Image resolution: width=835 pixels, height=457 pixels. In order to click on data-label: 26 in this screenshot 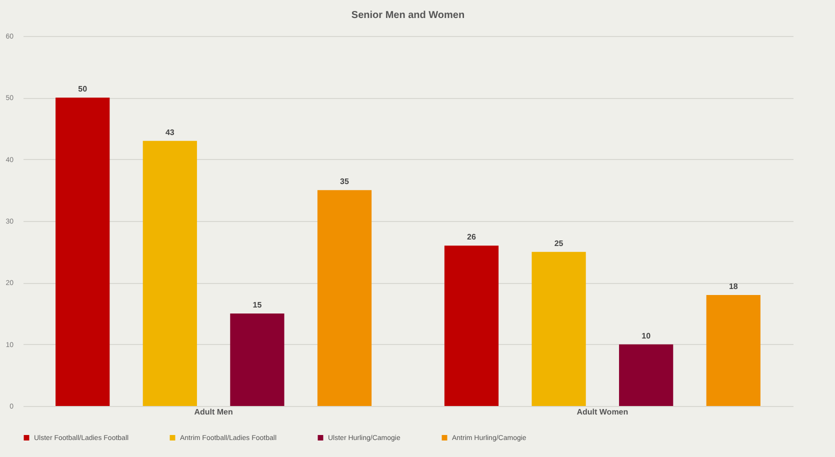, I will do `click(471, 237)`.